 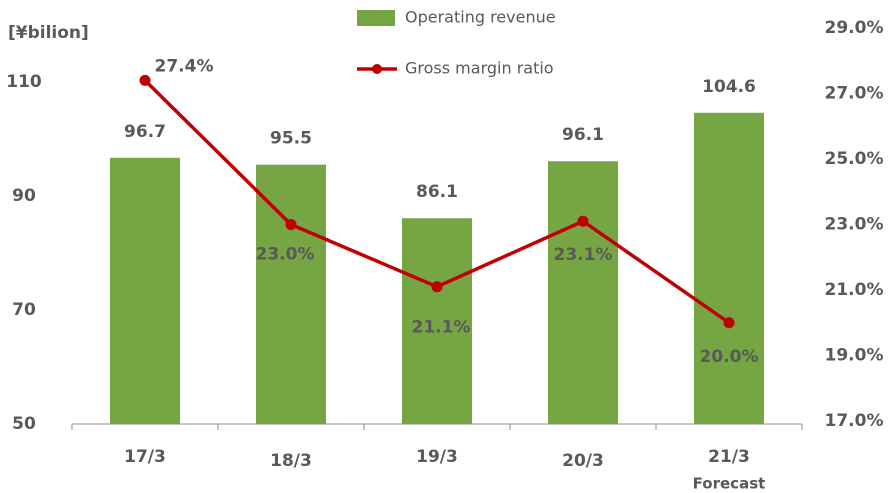 I want to click on x-tick-label: 21/3, so click(x=729, y=457).